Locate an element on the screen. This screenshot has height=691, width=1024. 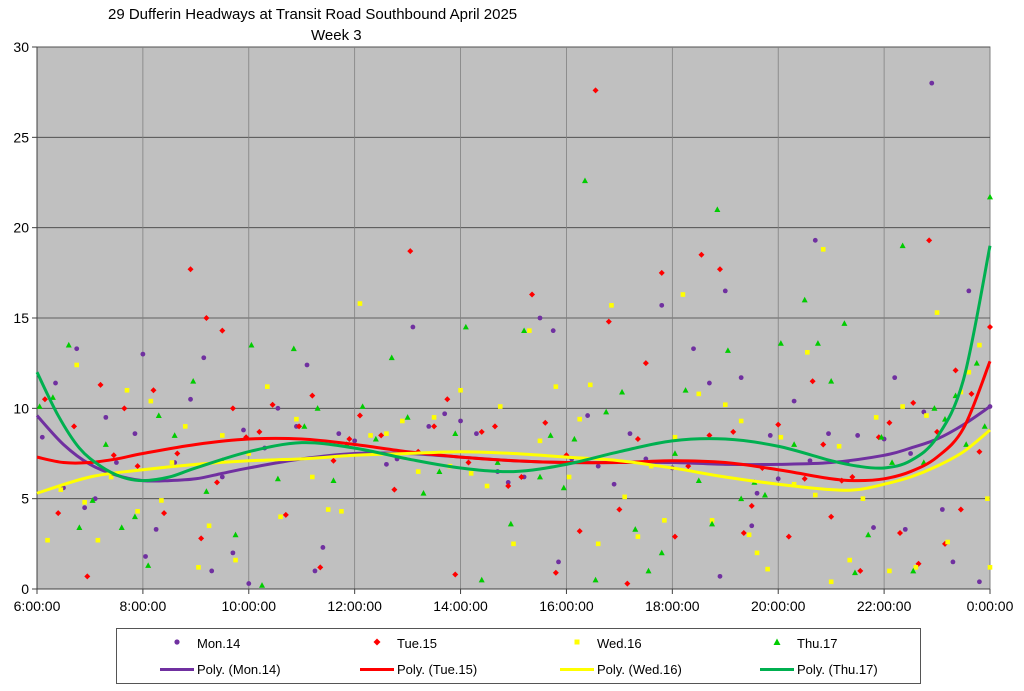
legend-item-thu17: Thu.17 is located at coordinates (797, 643).